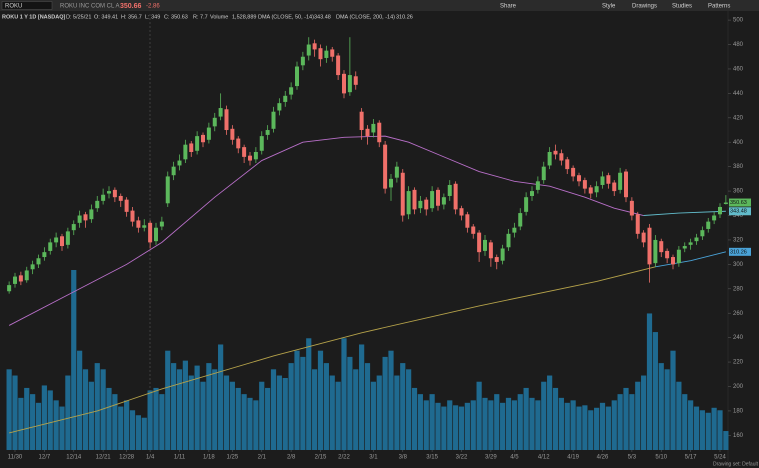 The width and height of the screenshot is (759, 468). Describe the element at coordinates (719, 7) in the screenshot. I see `toolbar-button: Patterns` at that location.